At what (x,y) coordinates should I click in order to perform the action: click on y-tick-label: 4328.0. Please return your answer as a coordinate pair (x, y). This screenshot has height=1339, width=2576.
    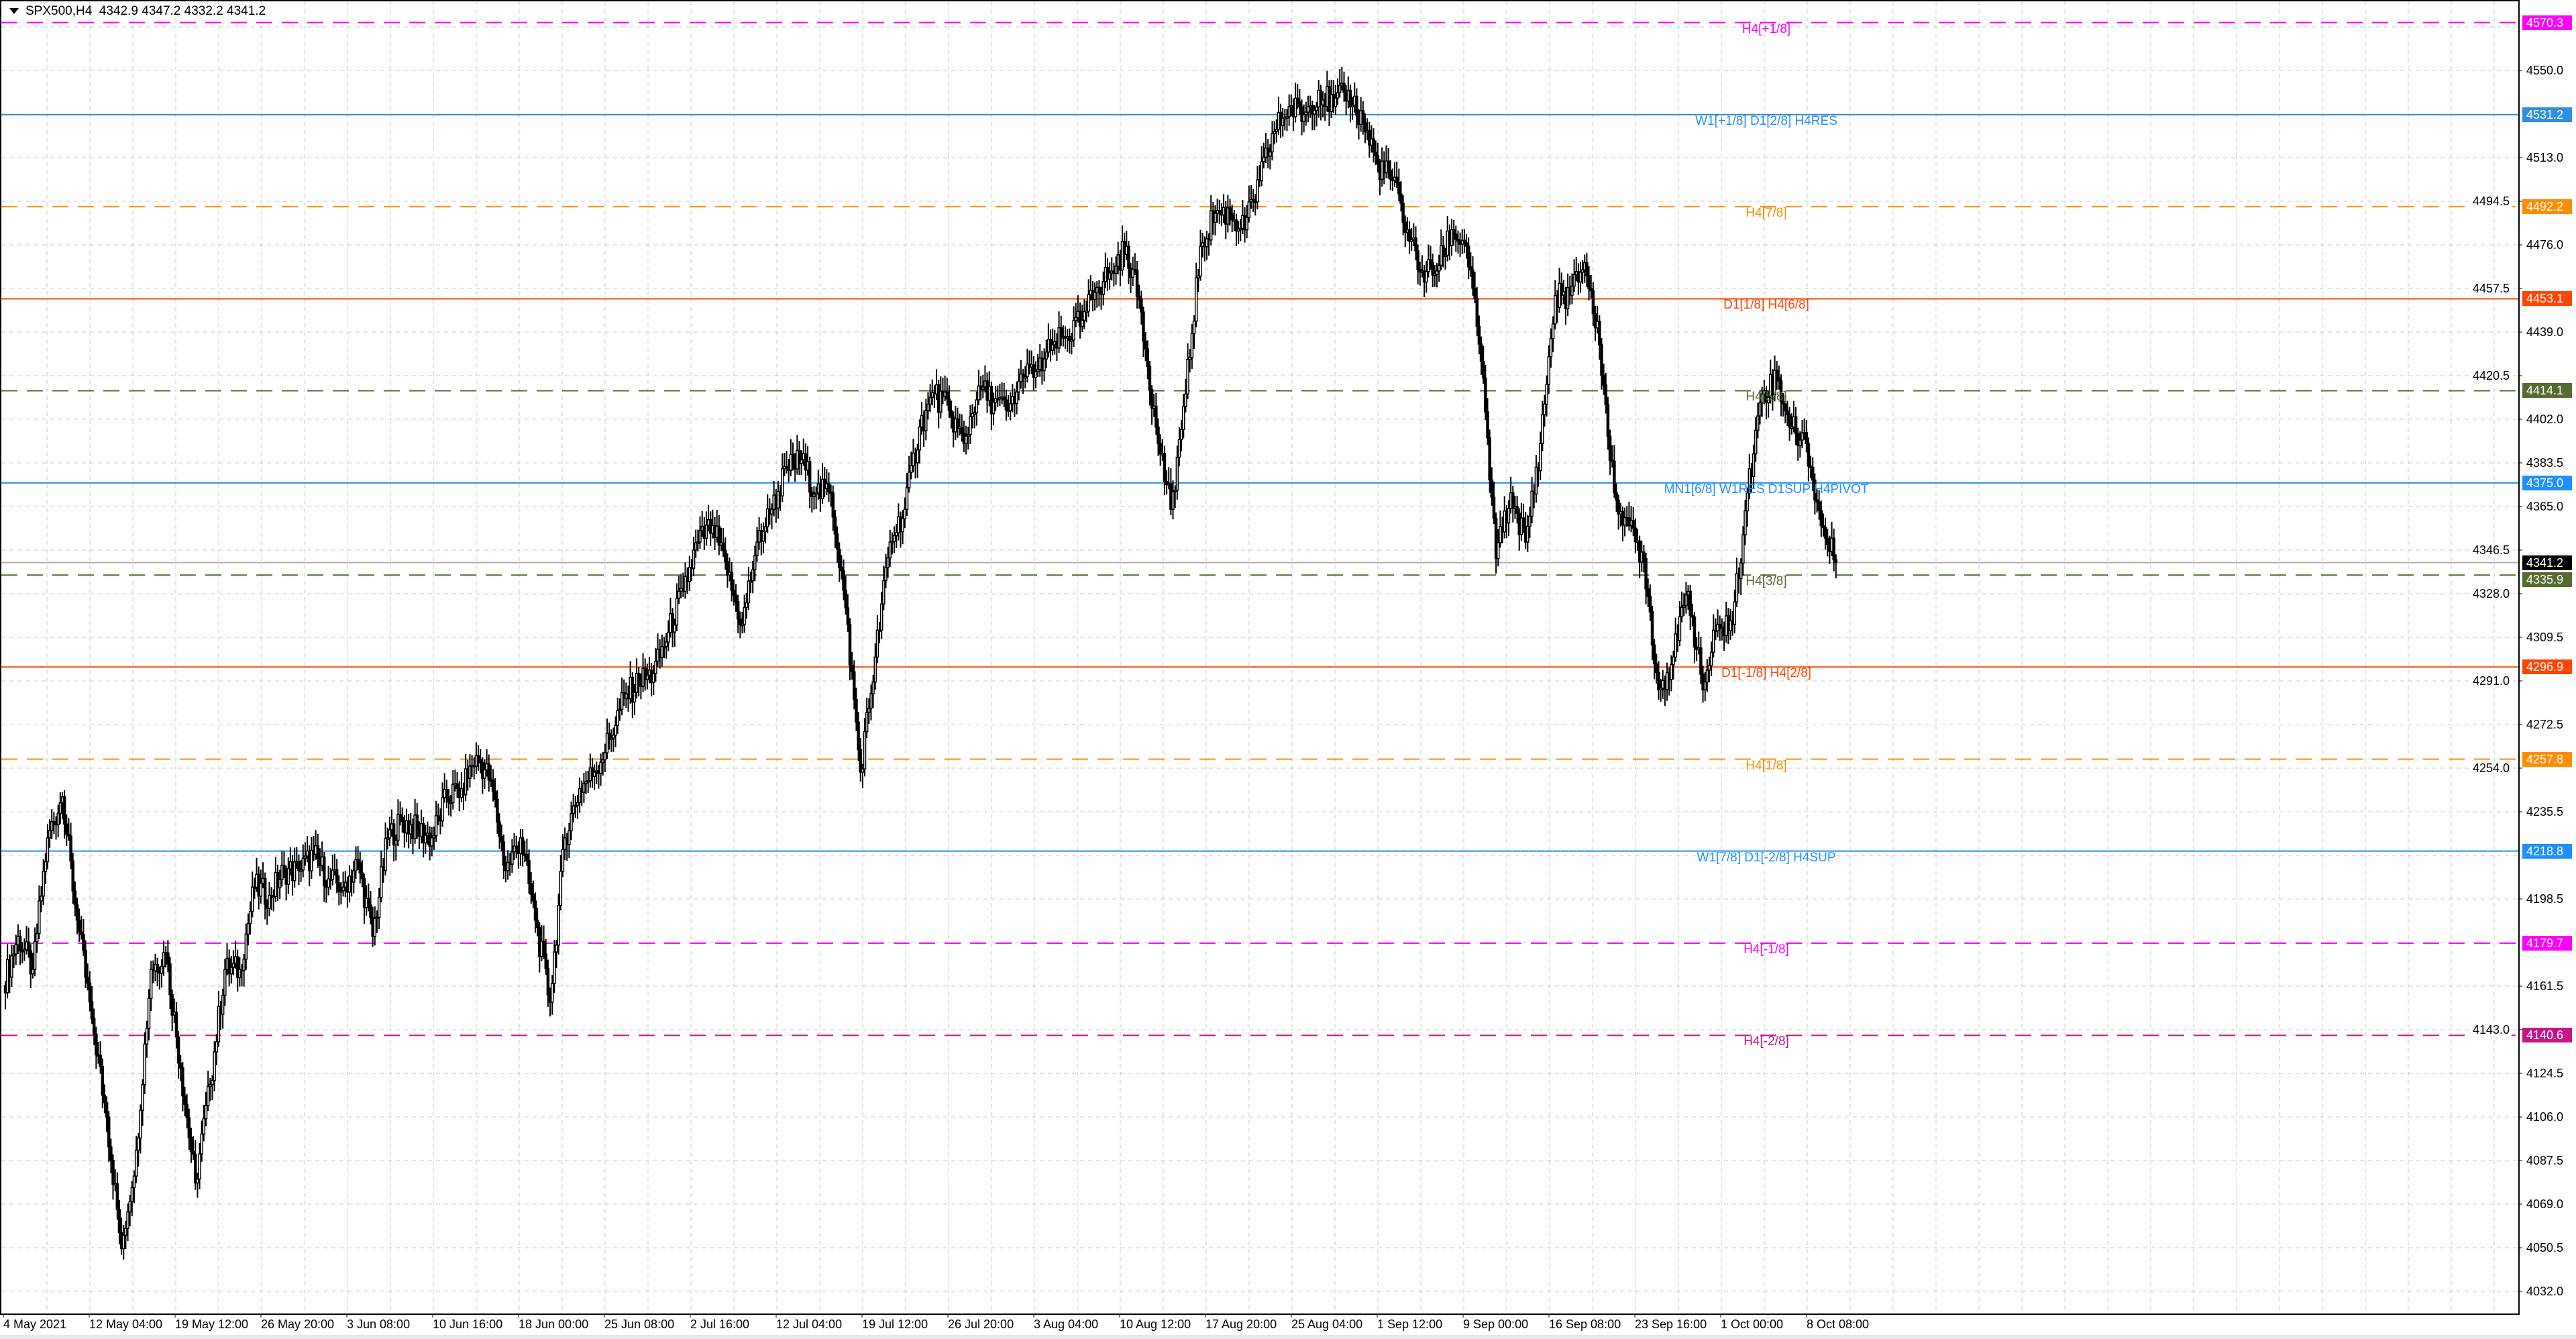
    Looking at the image, I should click on (2491, 593).